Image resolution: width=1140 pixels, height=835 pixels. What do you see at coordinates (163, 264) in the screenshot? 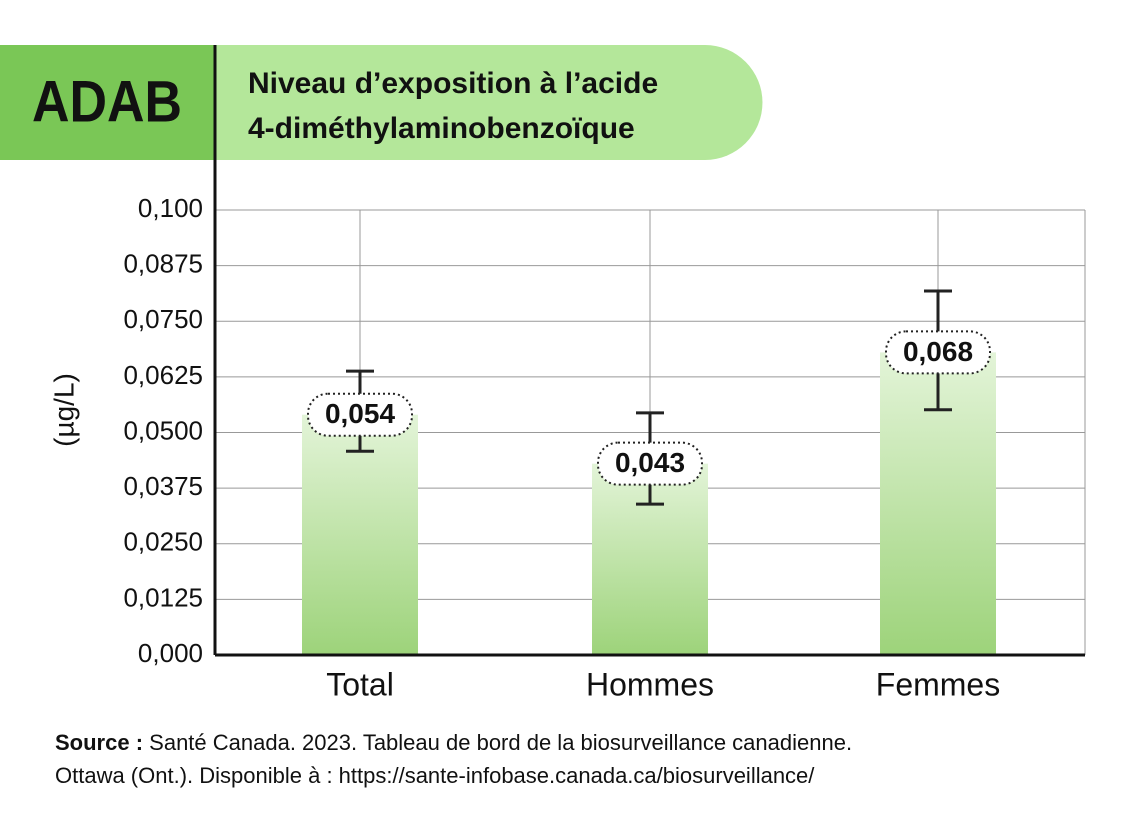
I see `y-tick-label: 0,0875` at bounding box center [163, 264].